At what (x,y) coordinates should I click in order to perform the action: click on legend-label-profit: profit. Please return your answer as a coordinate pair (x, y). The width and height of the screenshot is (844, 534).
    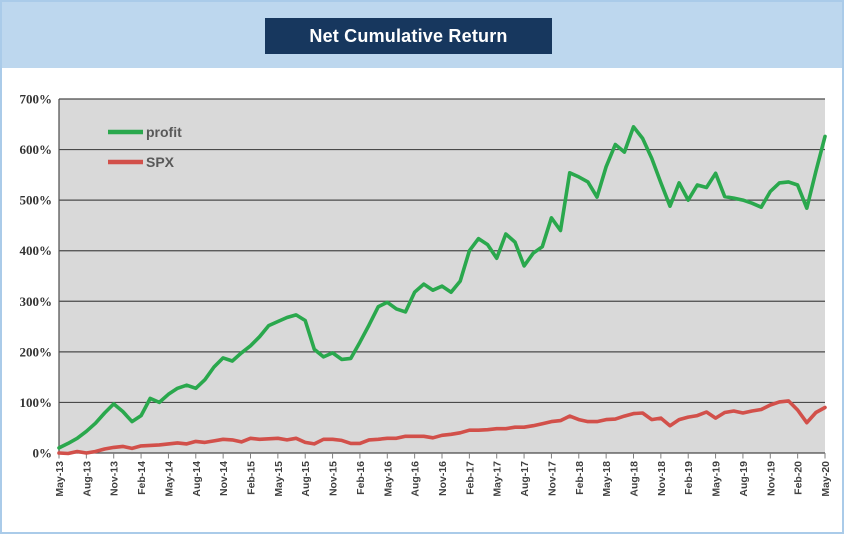
    Looking at the image, I should click on (164, 132).